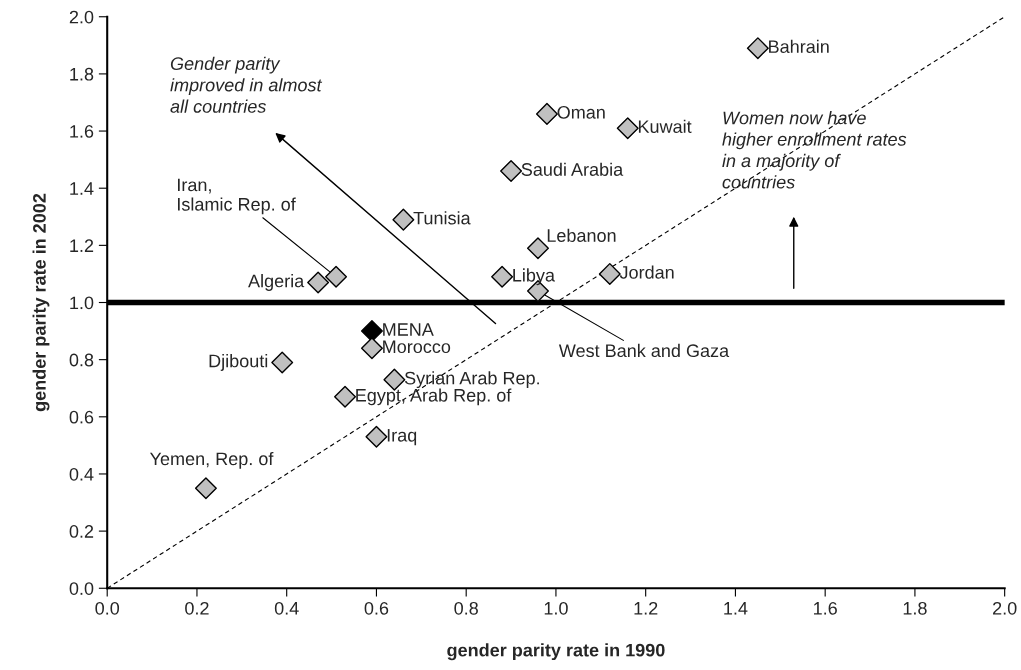  I want to click on x-tick-label: 1.0, so click(556, 608).